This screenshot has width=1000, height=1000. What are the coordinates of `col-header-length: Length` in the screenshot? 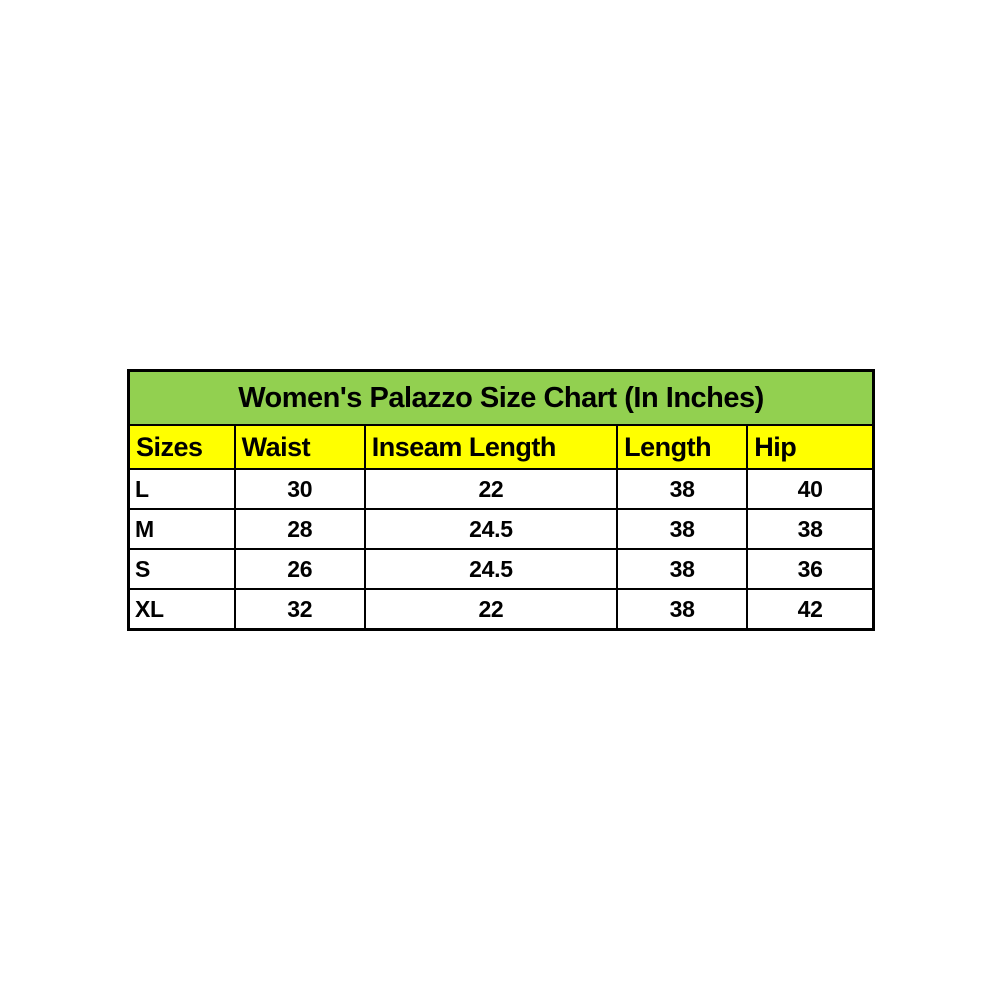 It's located at (682, 447).